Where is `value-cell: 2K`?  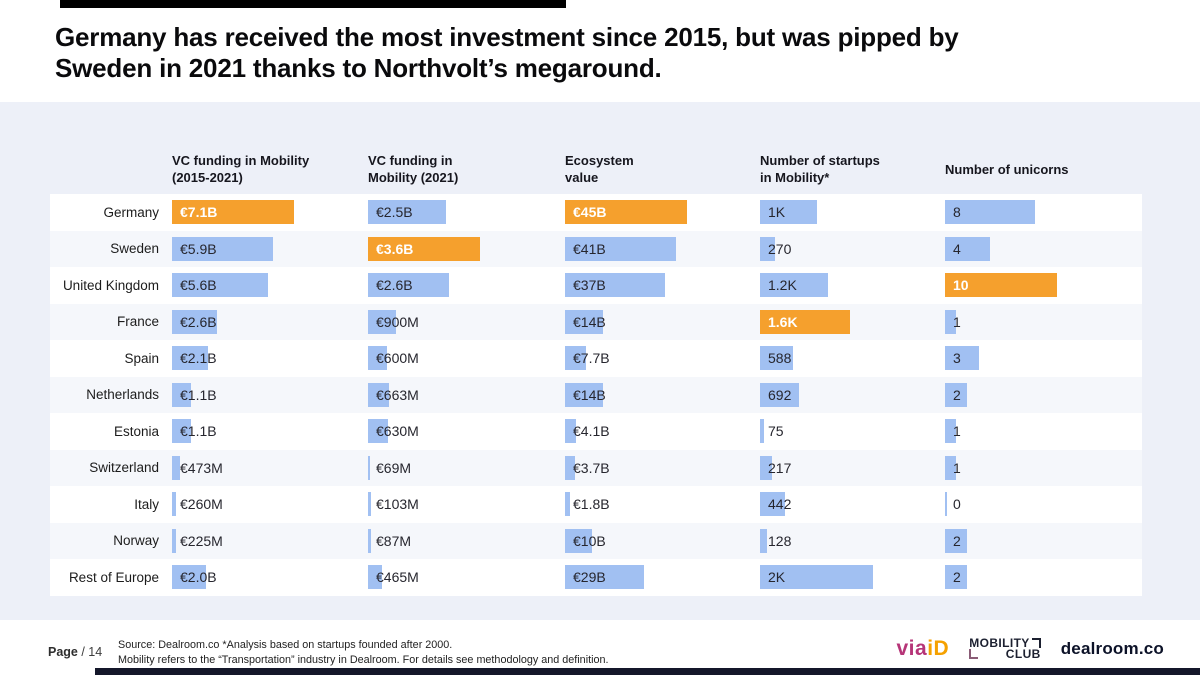
value-cell: 2K is located at coordinates (852, 577).